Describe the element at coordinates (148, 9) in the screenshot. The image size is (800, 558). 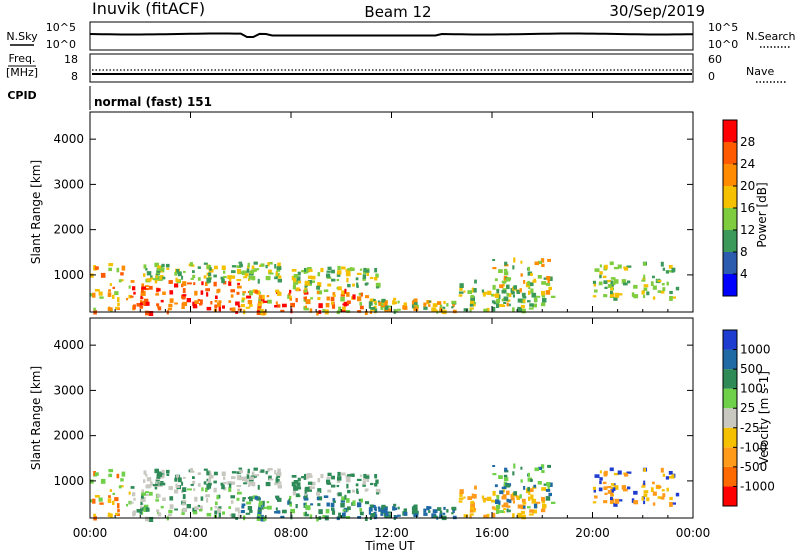
I see `station-title: Inuvik (fitACF)` at that location.